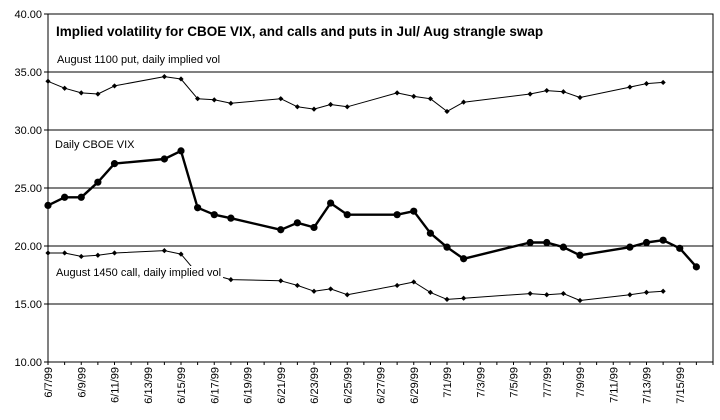 Image resolution: width=720 pixels, height=420 pixels. I want to click on x-tick-label: 7/1/99, so click(448, 382).